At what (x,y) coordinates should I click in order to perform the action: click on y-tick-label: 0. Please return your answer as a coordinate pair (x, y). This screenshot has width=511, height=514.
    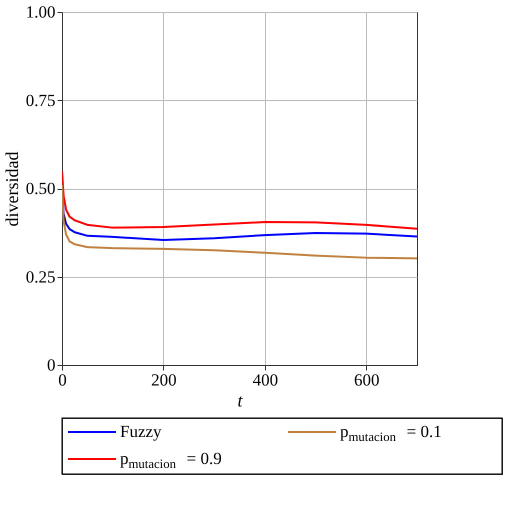
    Looking at the image, I should click on (51, 365).